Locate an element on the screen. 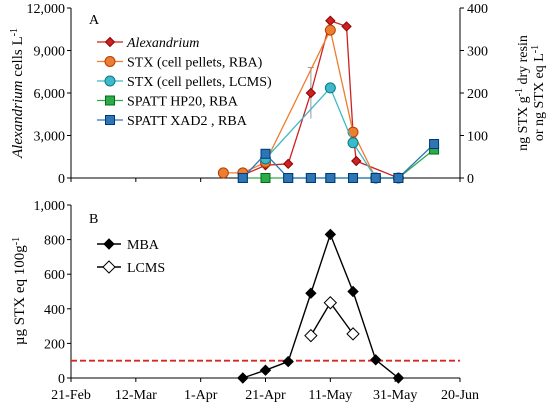 This screenshot has height=406, width=550. series-line is located at coordinates (338, 164).